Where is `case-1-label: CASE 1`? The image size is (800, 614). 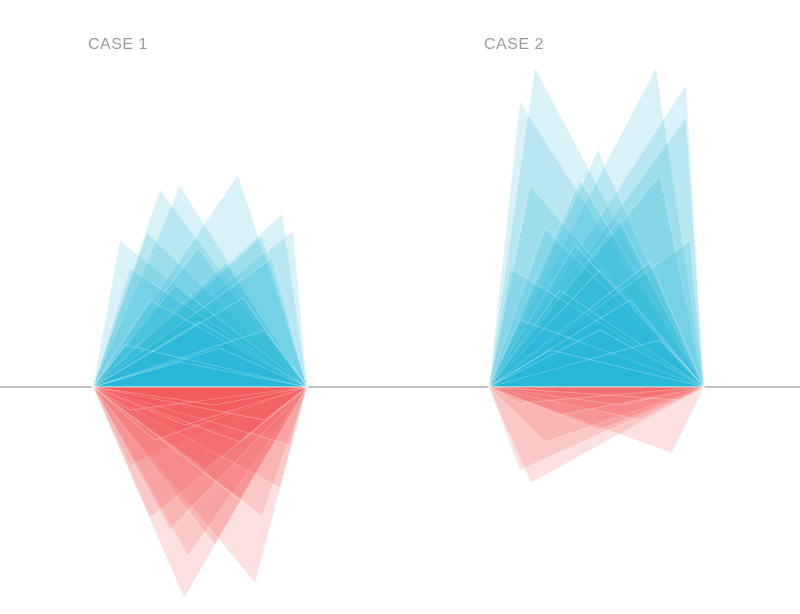
case-1-label: CASE 1 is located at coordinates (118, 44).